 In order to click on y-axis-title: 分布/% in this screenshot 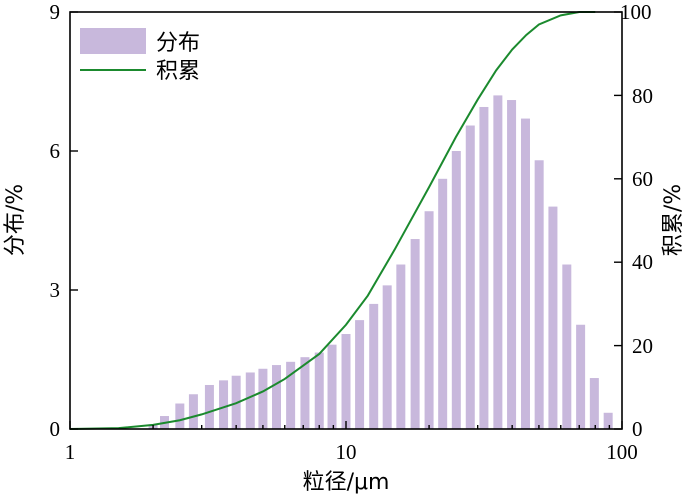, I will do `click(15, 220)`.